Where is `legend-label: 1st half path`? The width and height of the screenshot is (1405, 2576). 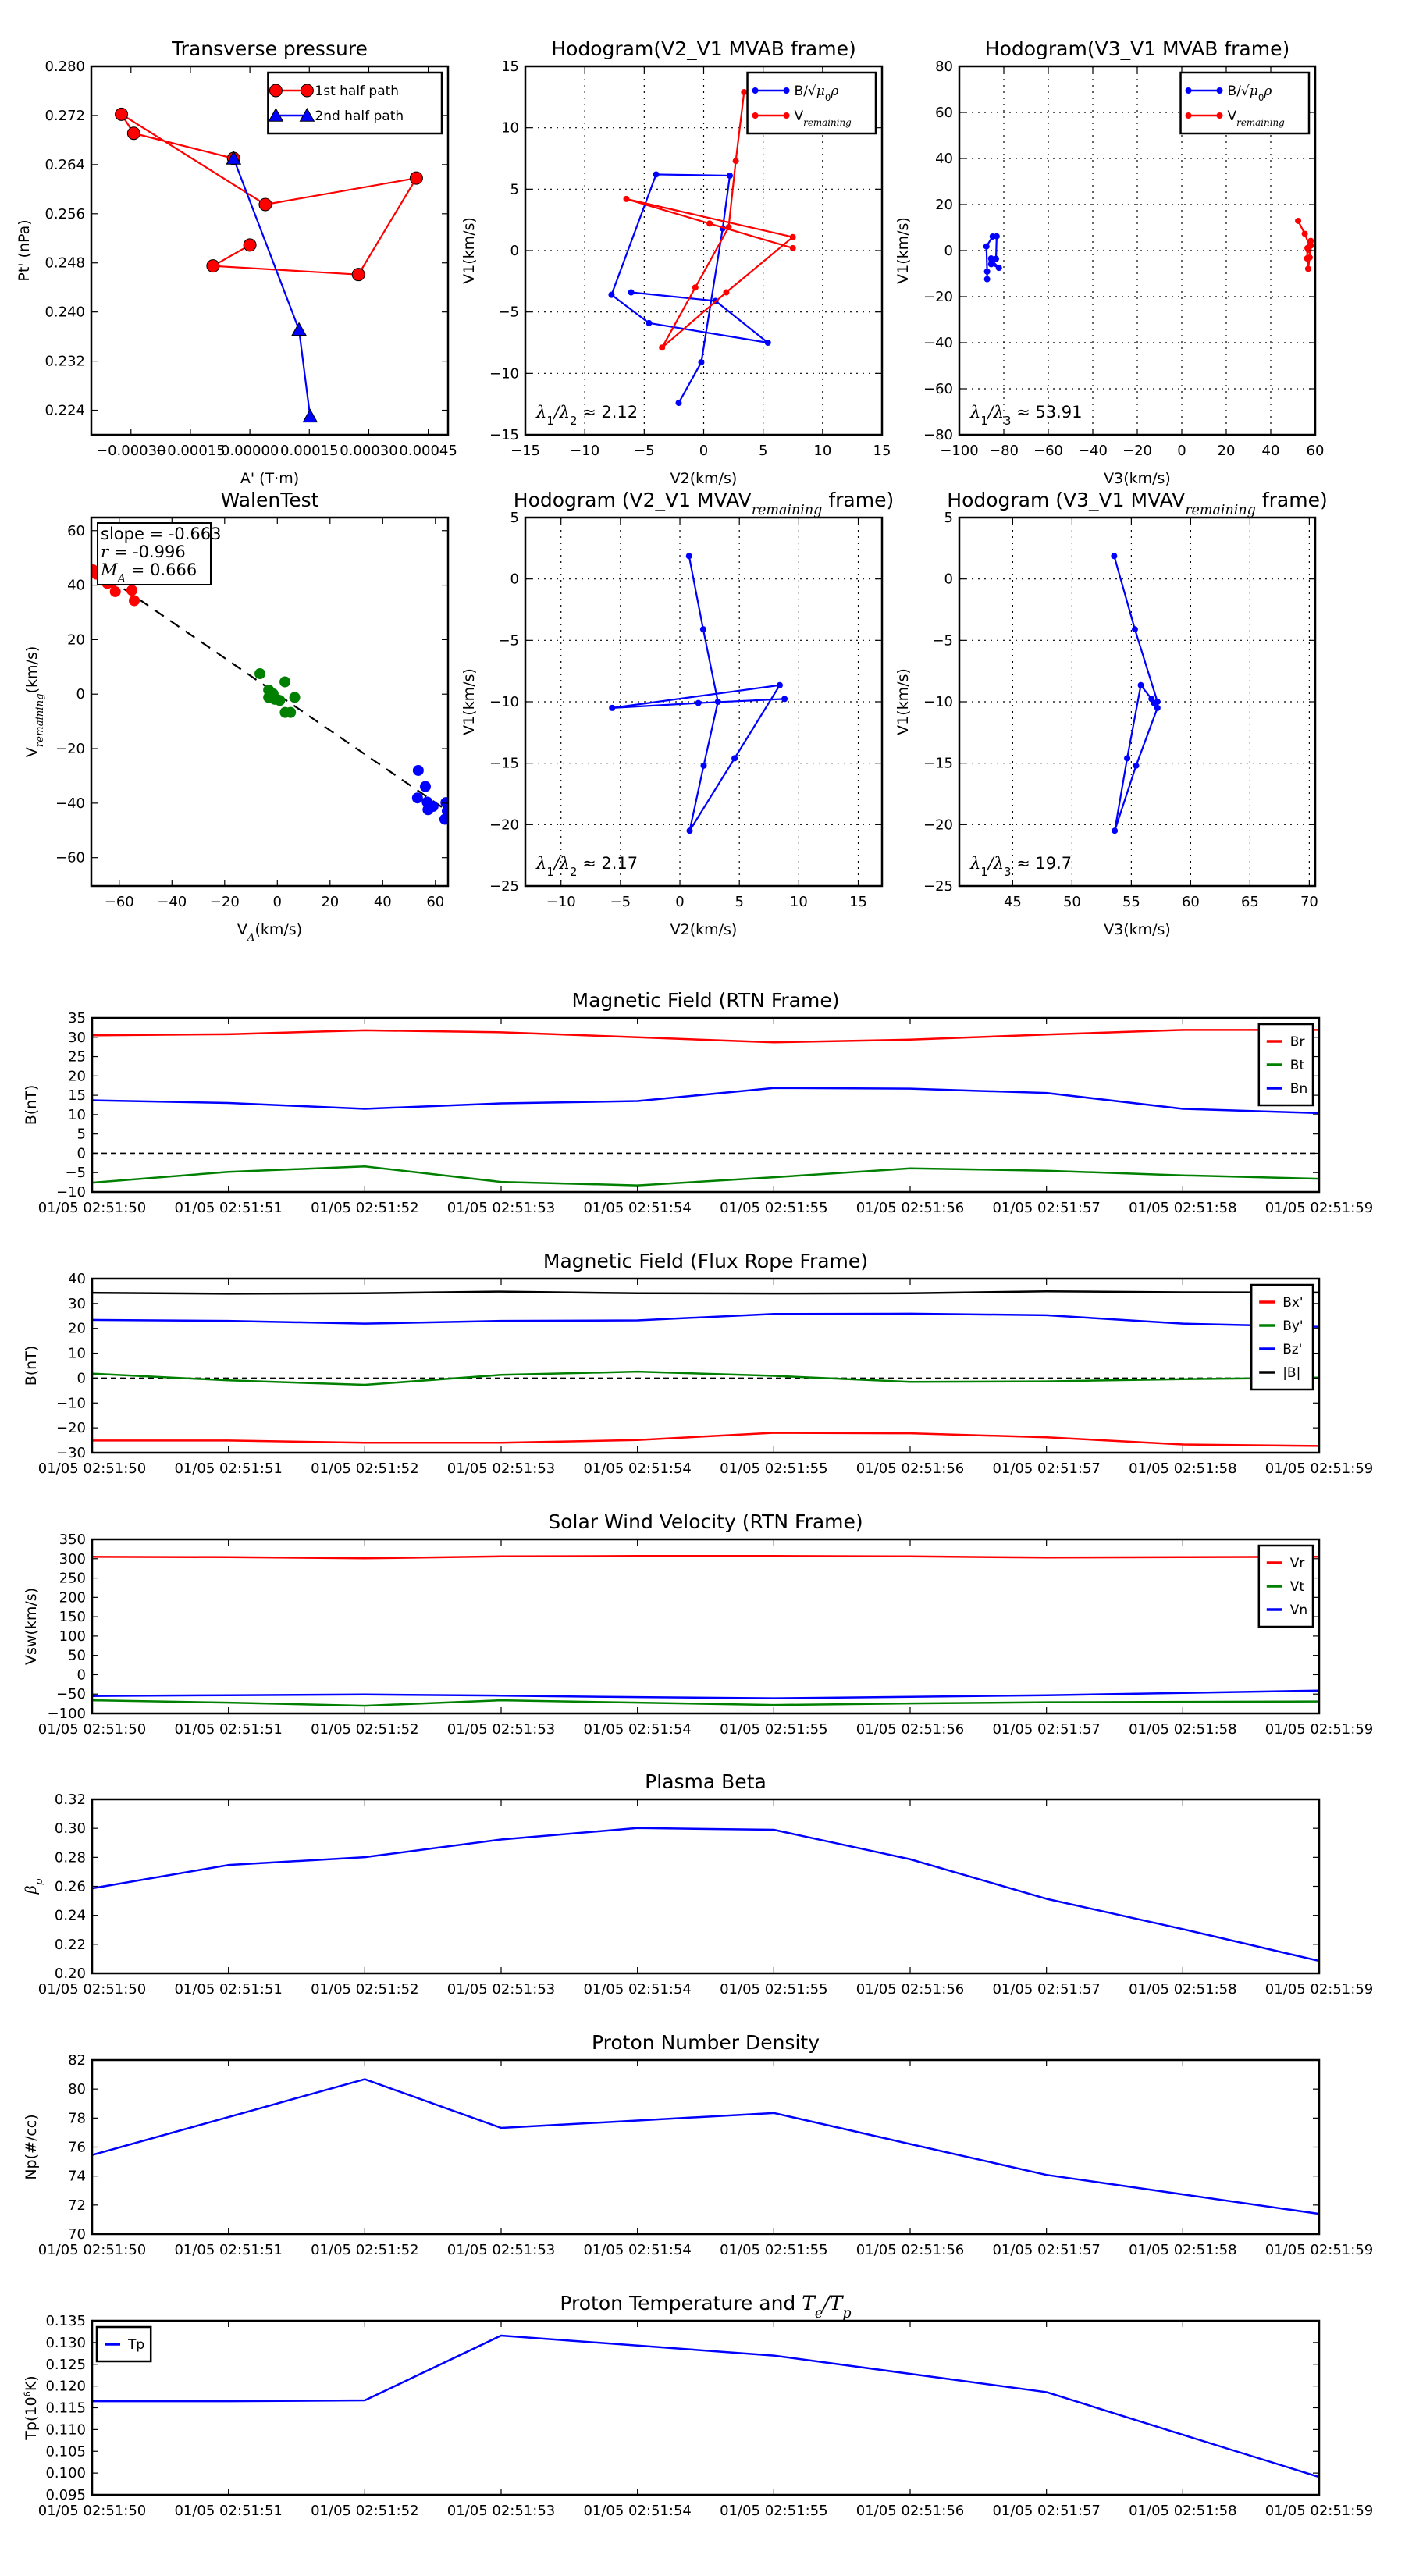
legend-label: 1st half path is located at coordinates (357, 91).